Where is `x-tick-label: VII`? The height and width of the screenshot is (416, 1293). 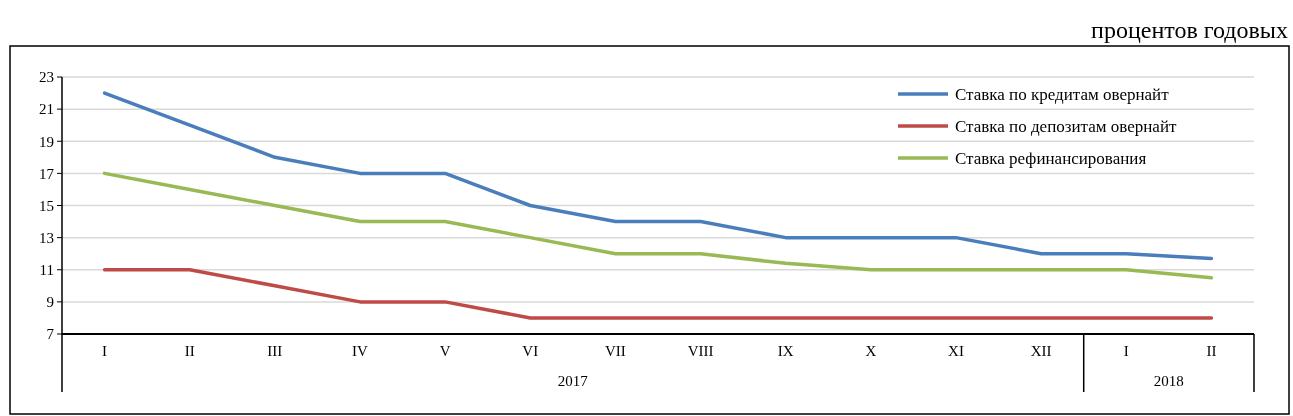 x-tick-label: VII is located at coordinates (615, 351).